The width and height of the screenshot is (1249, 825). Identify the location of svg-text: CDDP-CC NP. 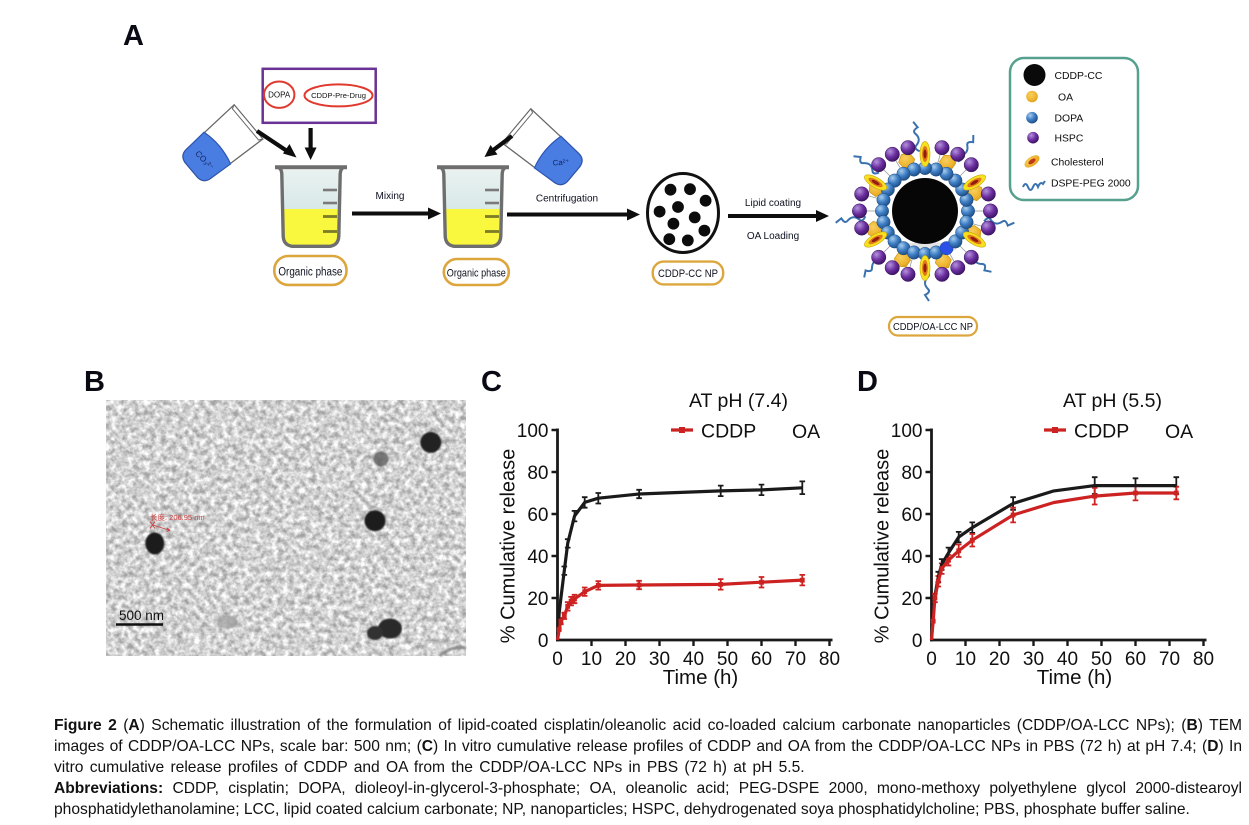
(688, 274).